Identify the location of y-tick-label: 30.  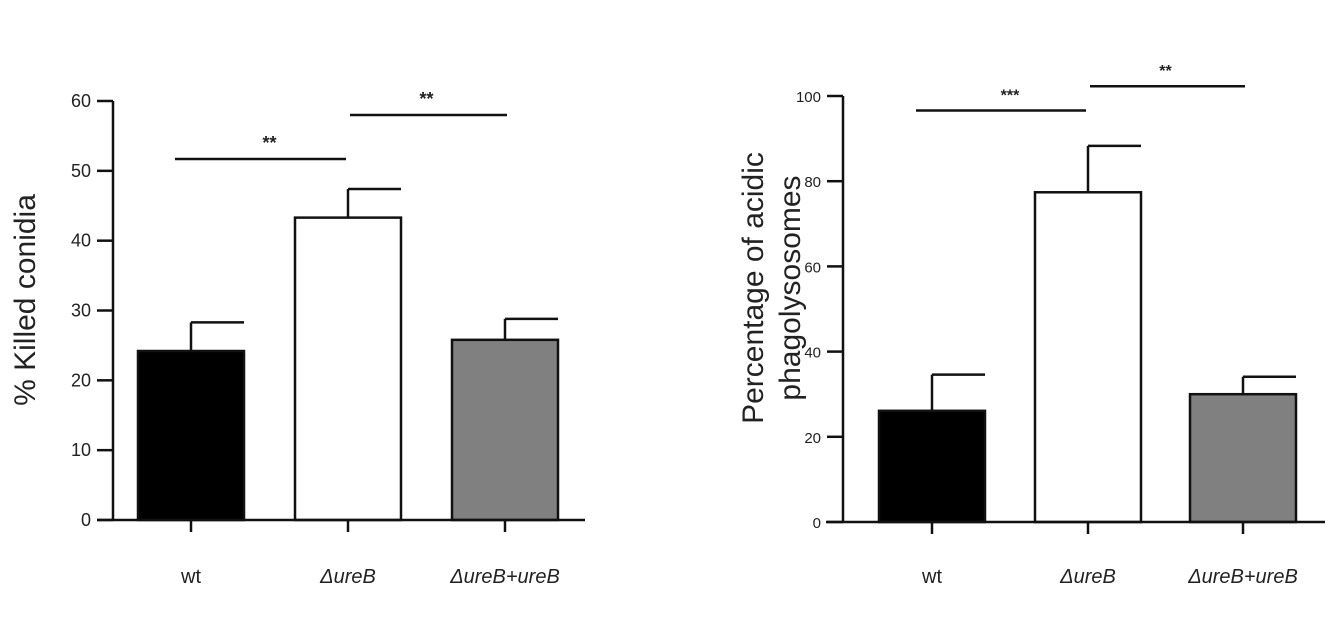
(81, 311).